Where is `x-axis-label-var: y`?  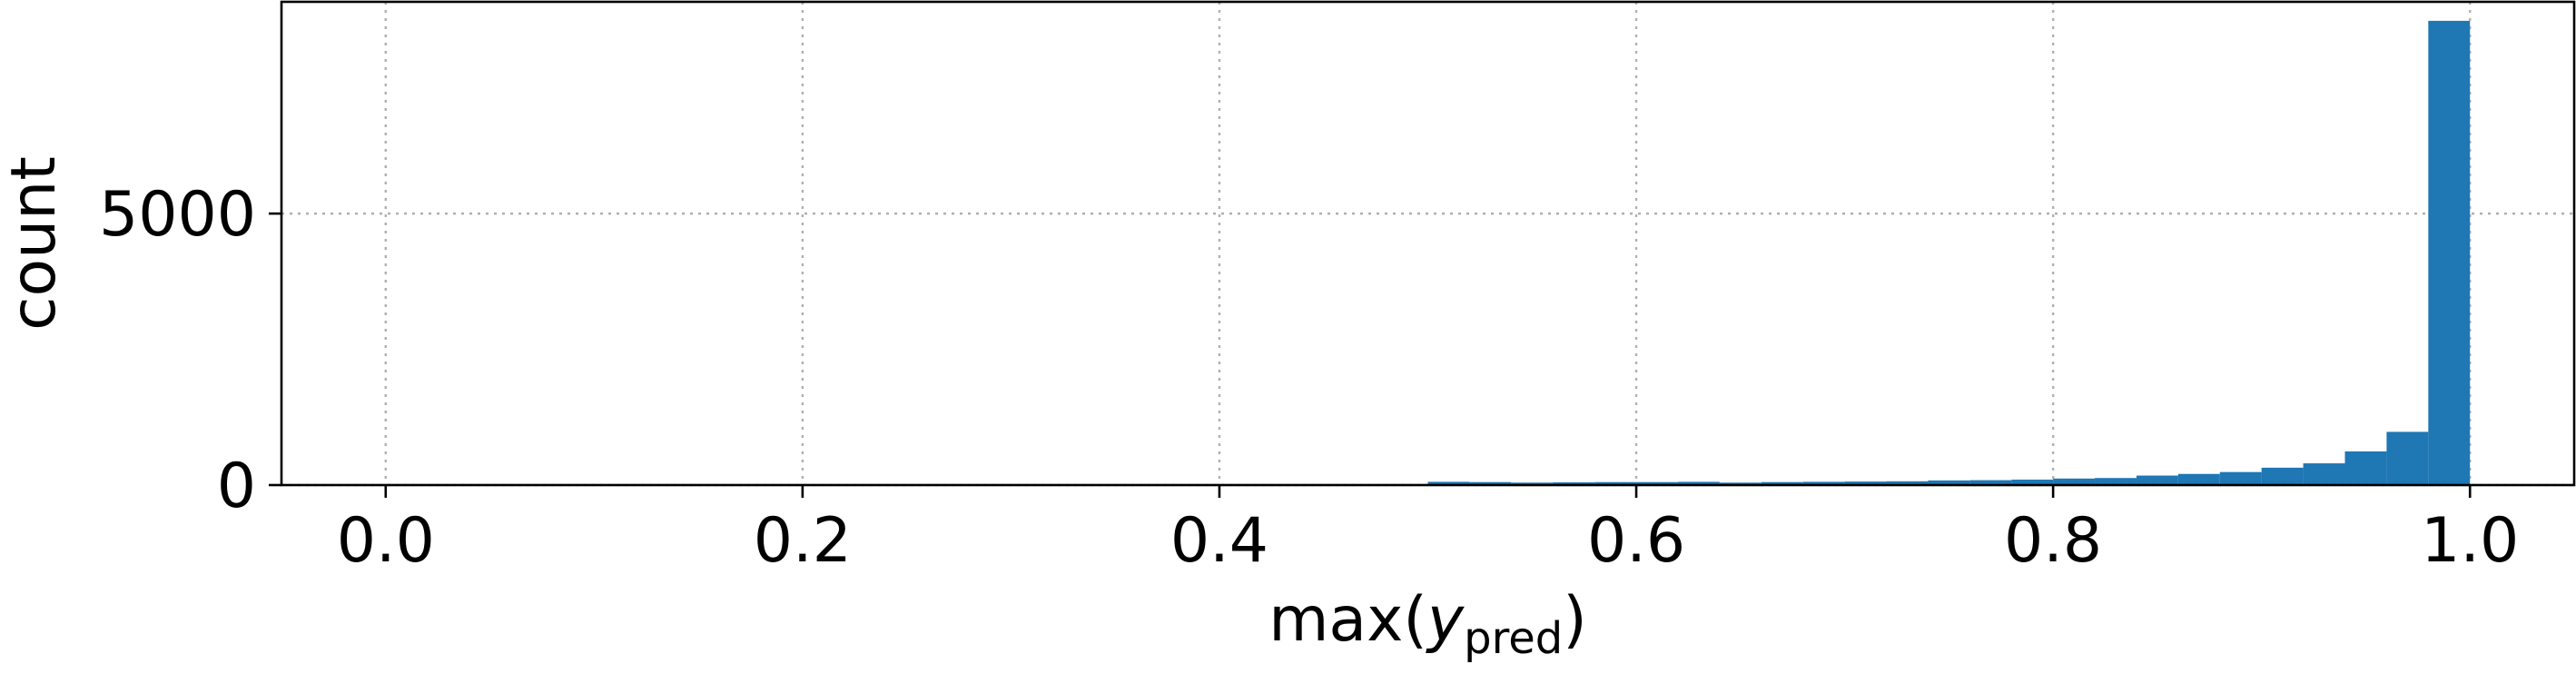 x-axis-label-var: y is located at coordinates (1445, 620).